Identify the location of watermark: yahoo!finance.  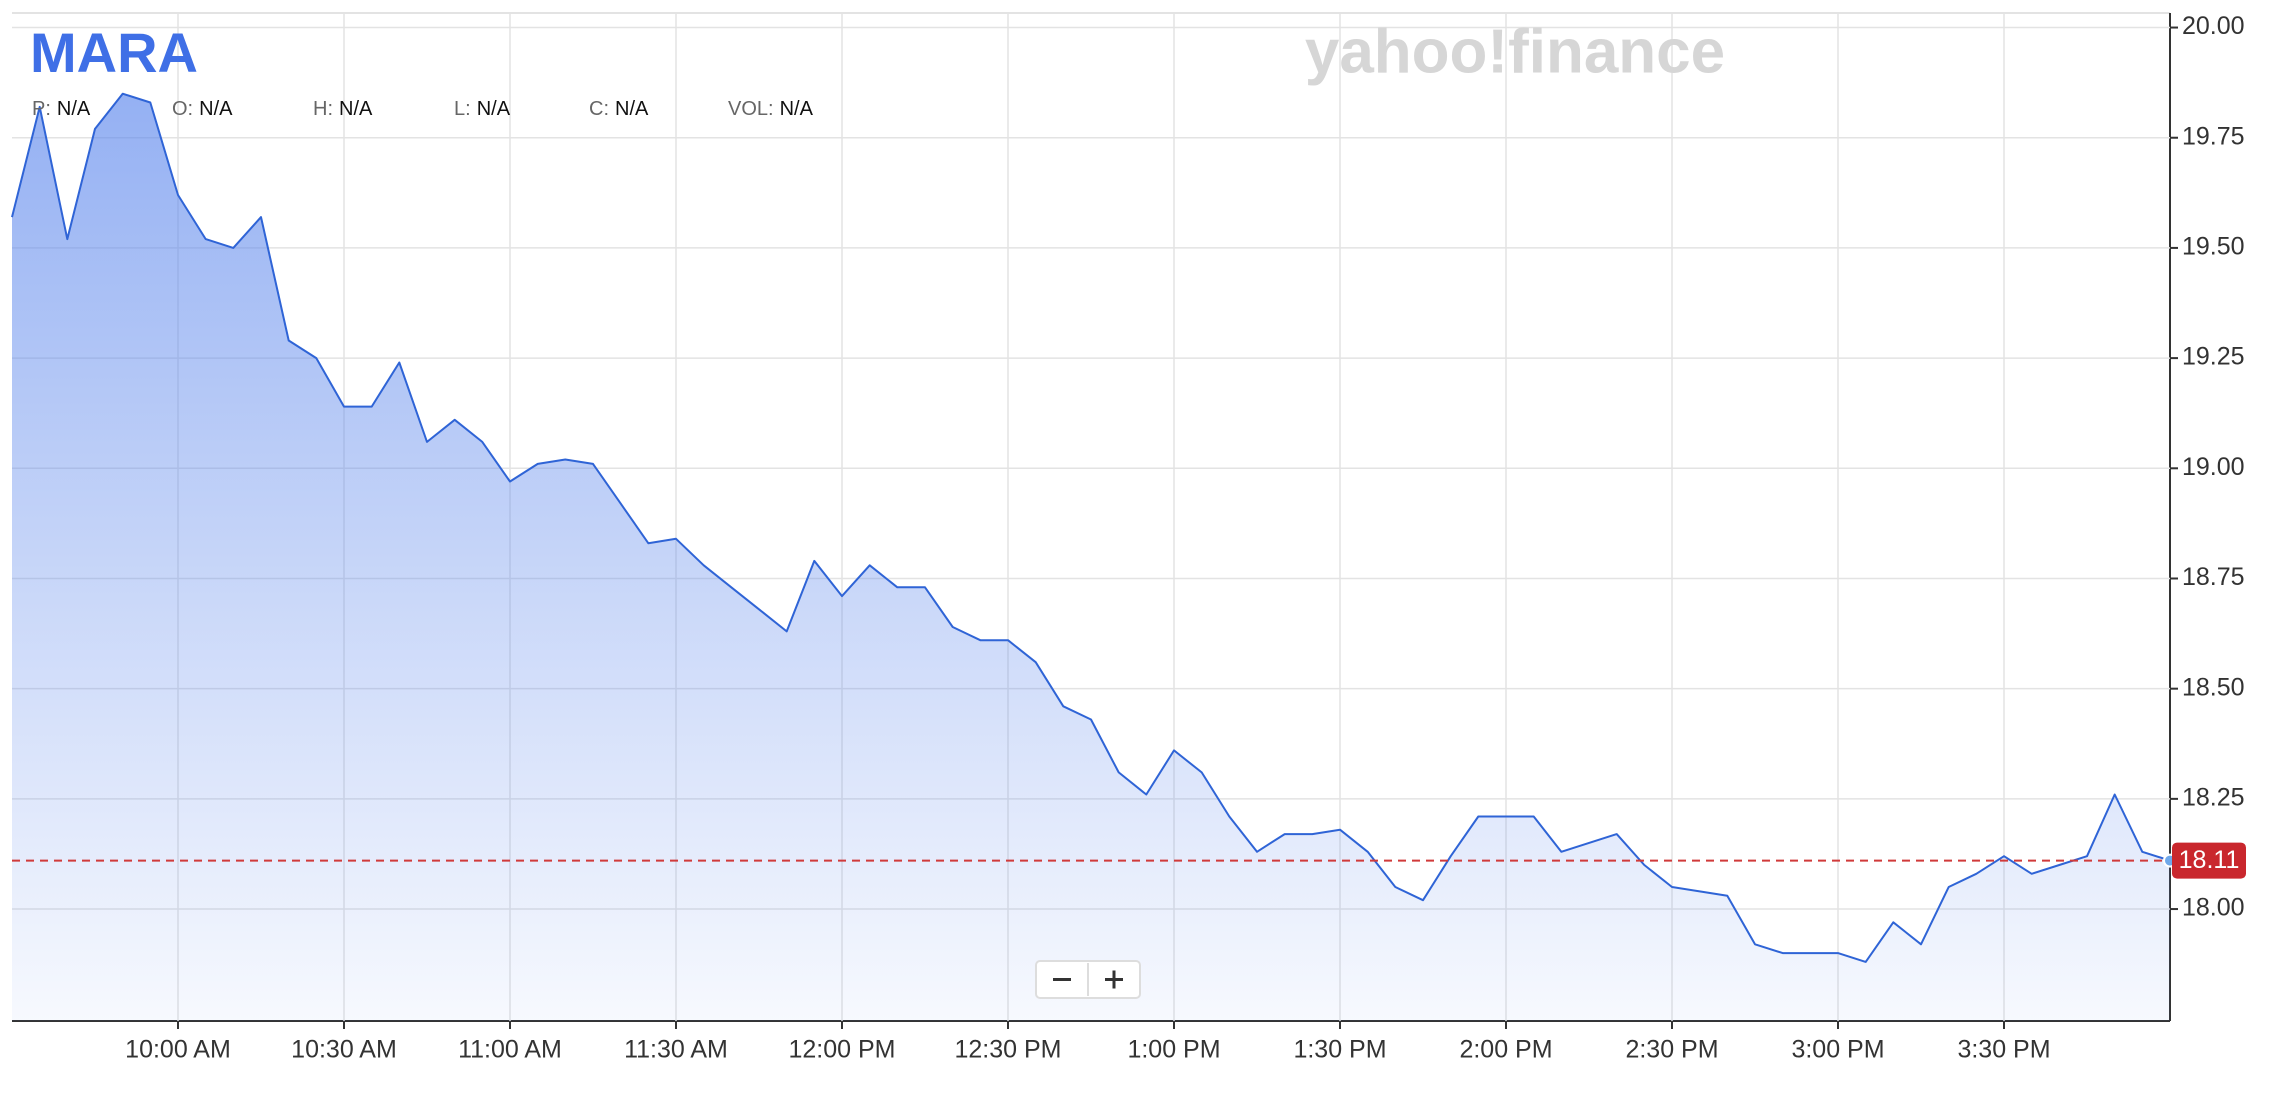
(1515, 51).